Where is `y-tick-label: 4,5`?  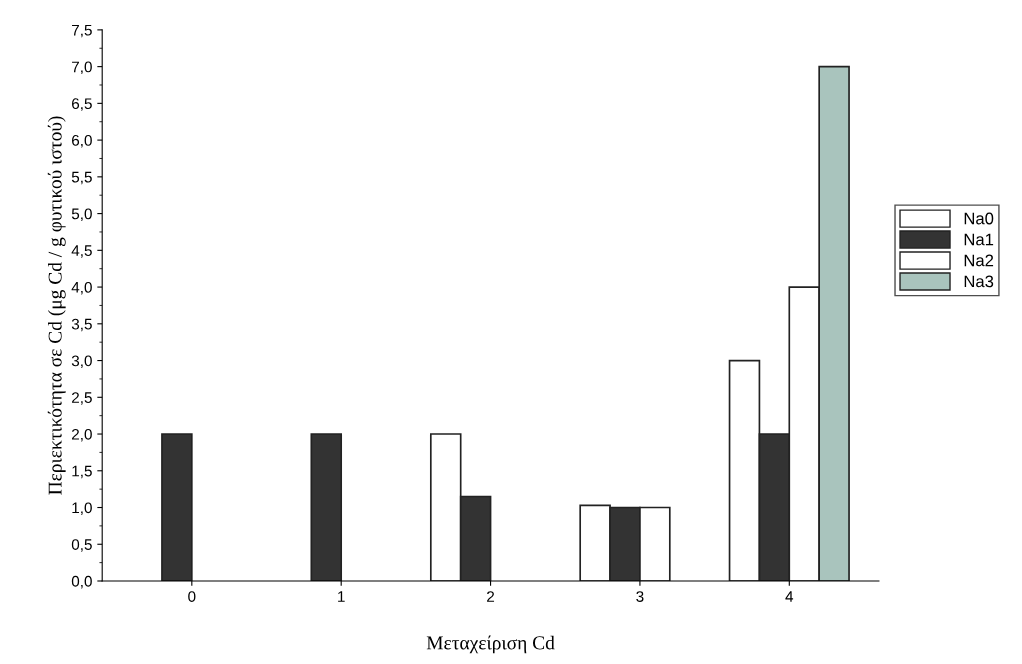
y-tick-label: 4,5 is located at coordinates (81, 251).